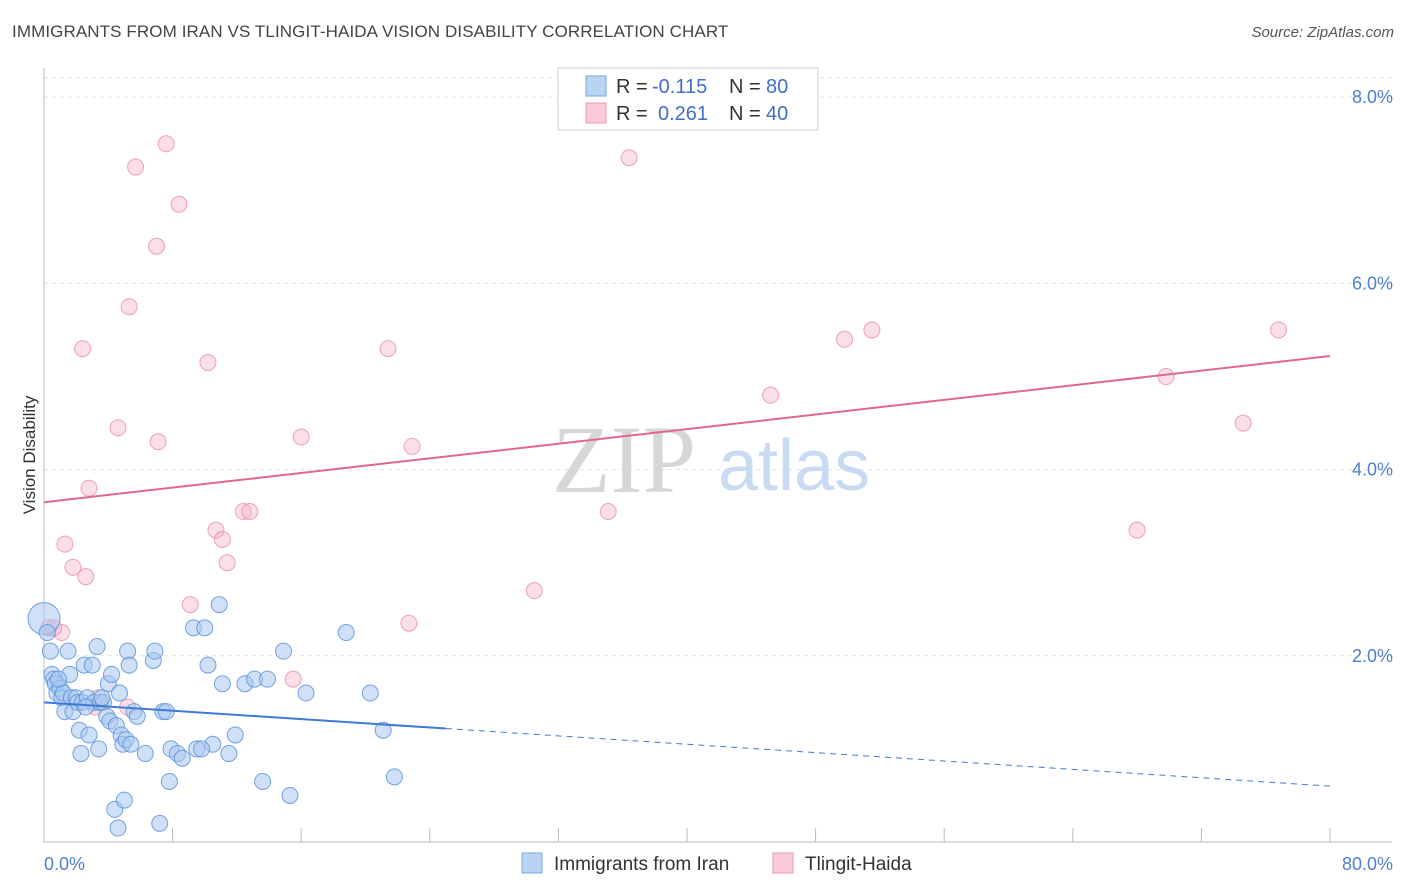 This screenshot has width=1406, height=892. Describe the element at coordinates (1372, 283) in the screenshot. I see `y-tick-label: 6.0%` at that location.